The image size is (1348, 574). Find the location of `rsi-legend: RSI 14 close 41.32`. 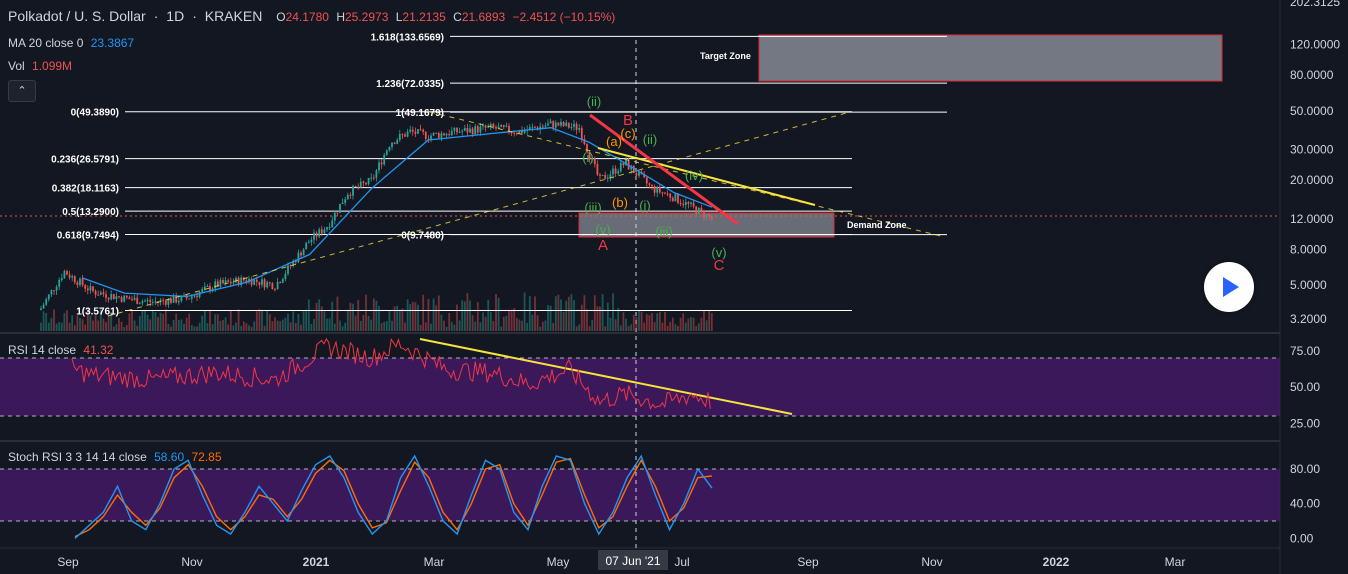

rsi-legend: RSI 14 close 41.32 is located at coordinates (62, 350).